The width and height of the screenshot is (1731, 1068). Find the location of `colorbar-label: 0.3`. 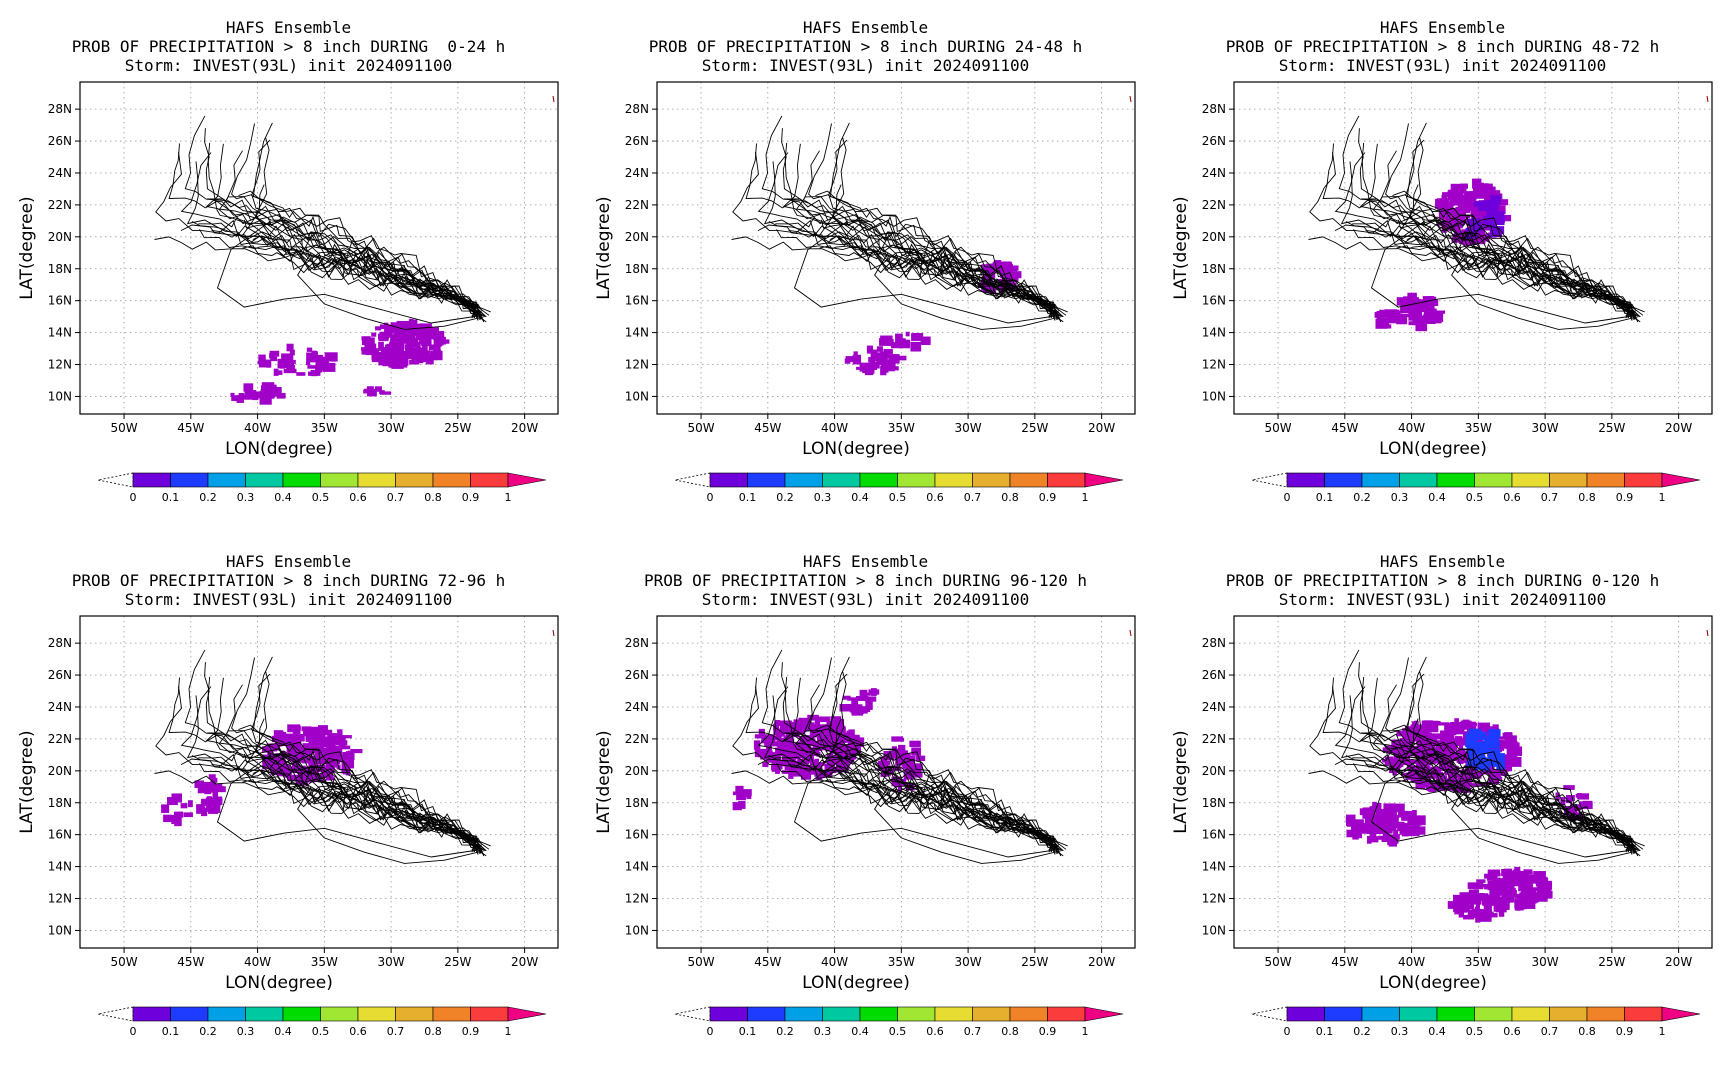

colorbar-label: 0.3 is located at coordinates (246, 497).